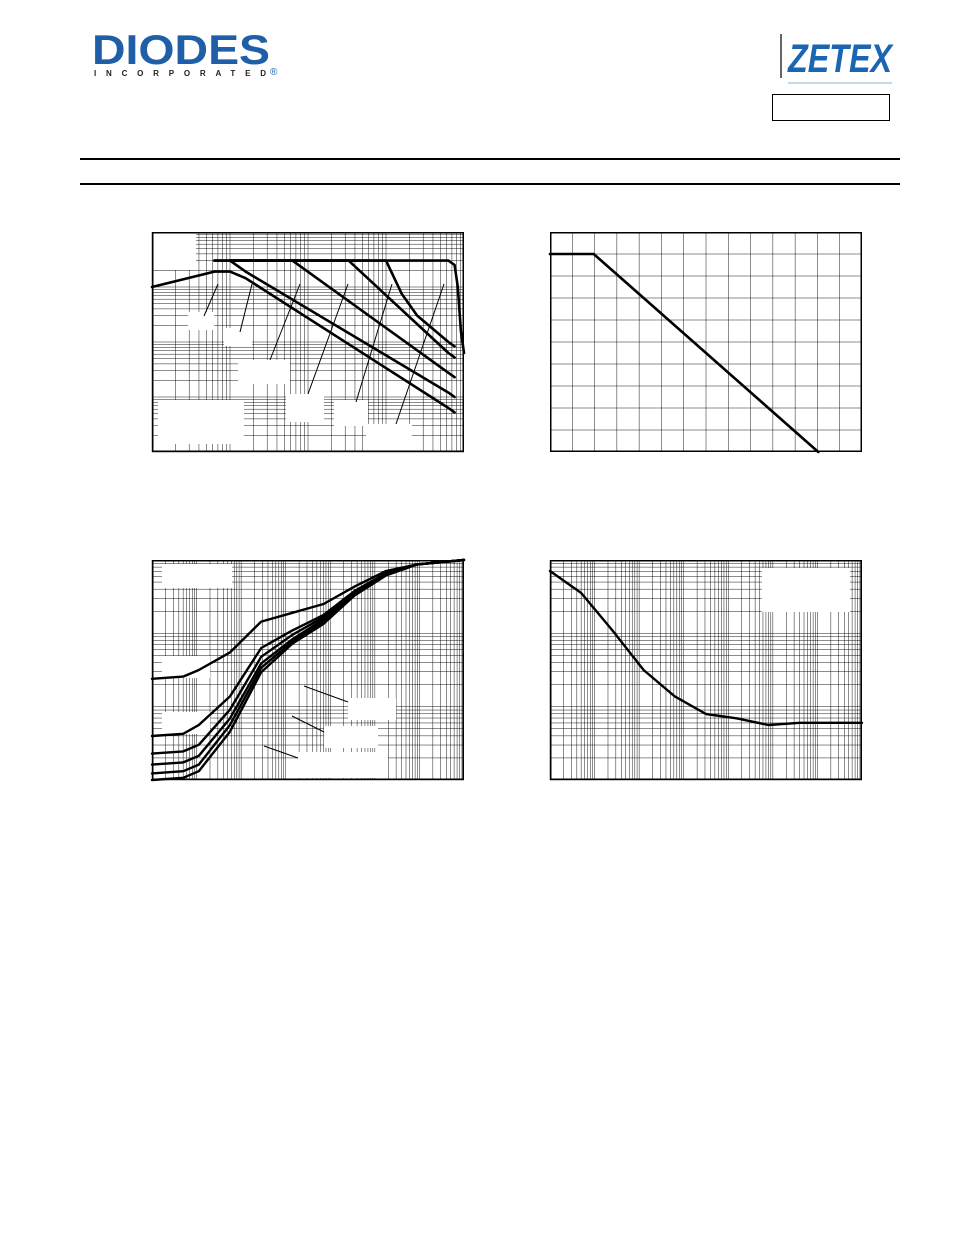 This screenshot has width=954, height=1235. Describe the element at coordinates (274, 72) in the screenshot. I see `diodes-logo-mark: ®` at that location.